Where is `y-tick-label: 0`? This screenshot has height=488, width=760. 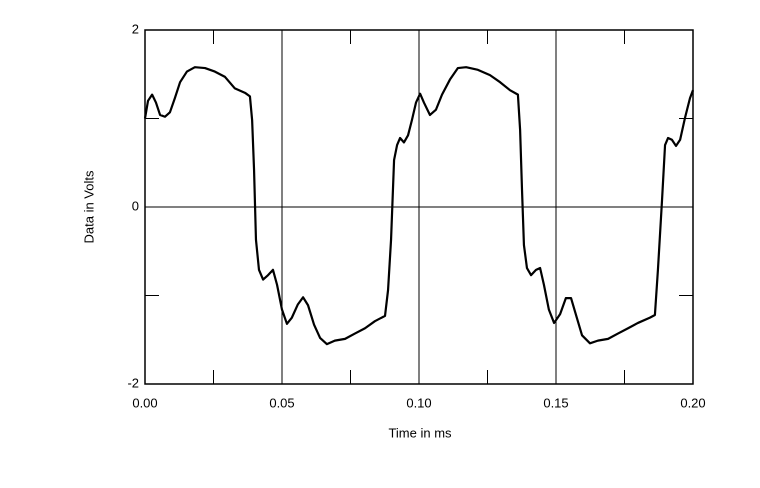 y-tick-label: 0 is located at coordinates (135, 205).